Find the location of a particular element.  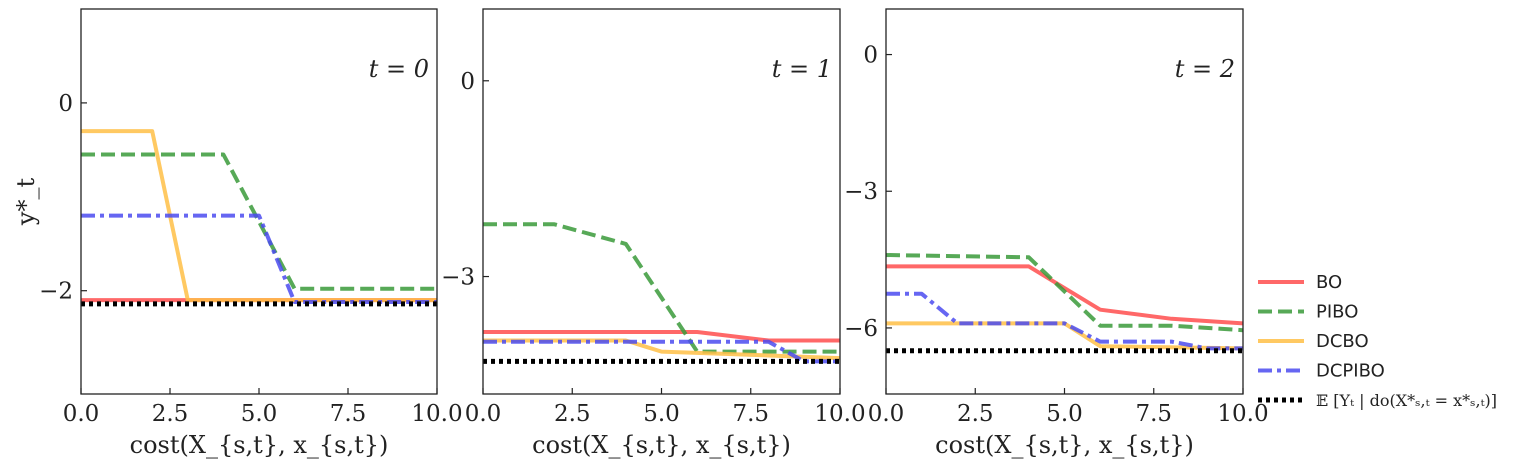

y-tick-label: −6 is located at coordinates (861, 329).